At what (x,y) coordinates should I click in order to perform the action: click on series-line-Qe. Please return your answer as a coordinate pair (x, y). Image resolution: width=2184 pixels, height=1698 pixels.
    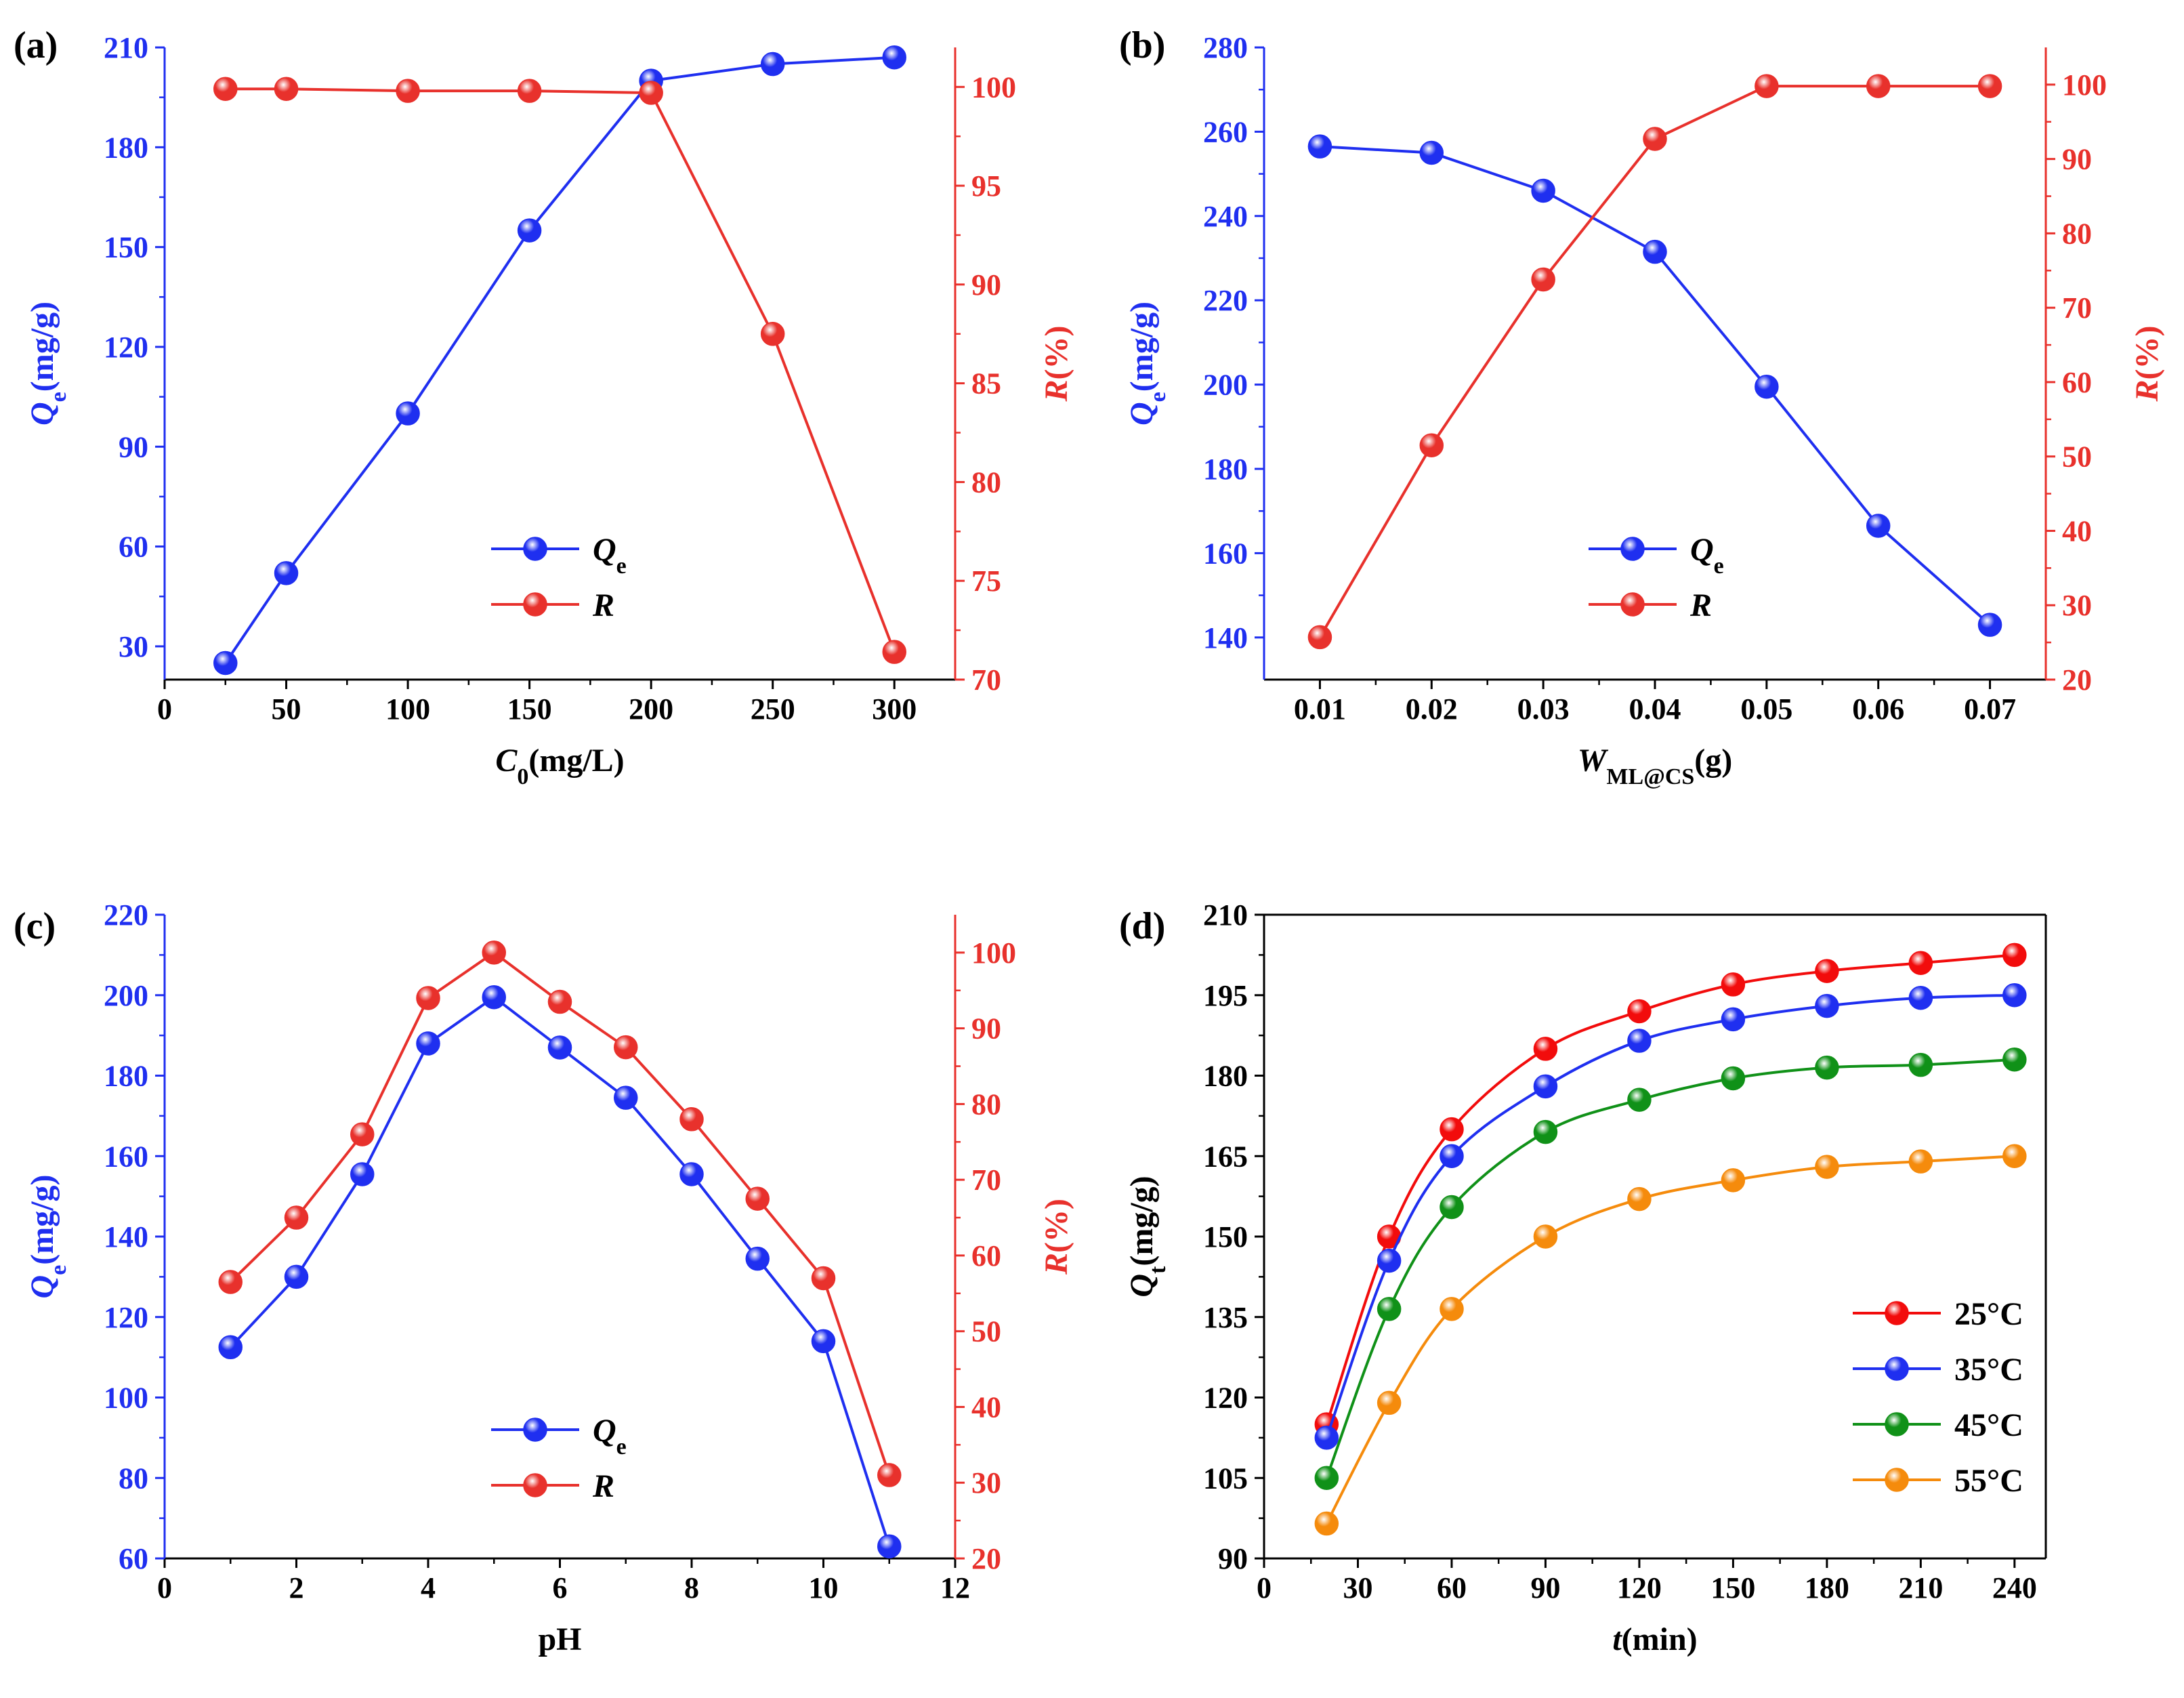
    Looking at the image, I should click on (560, 1271).